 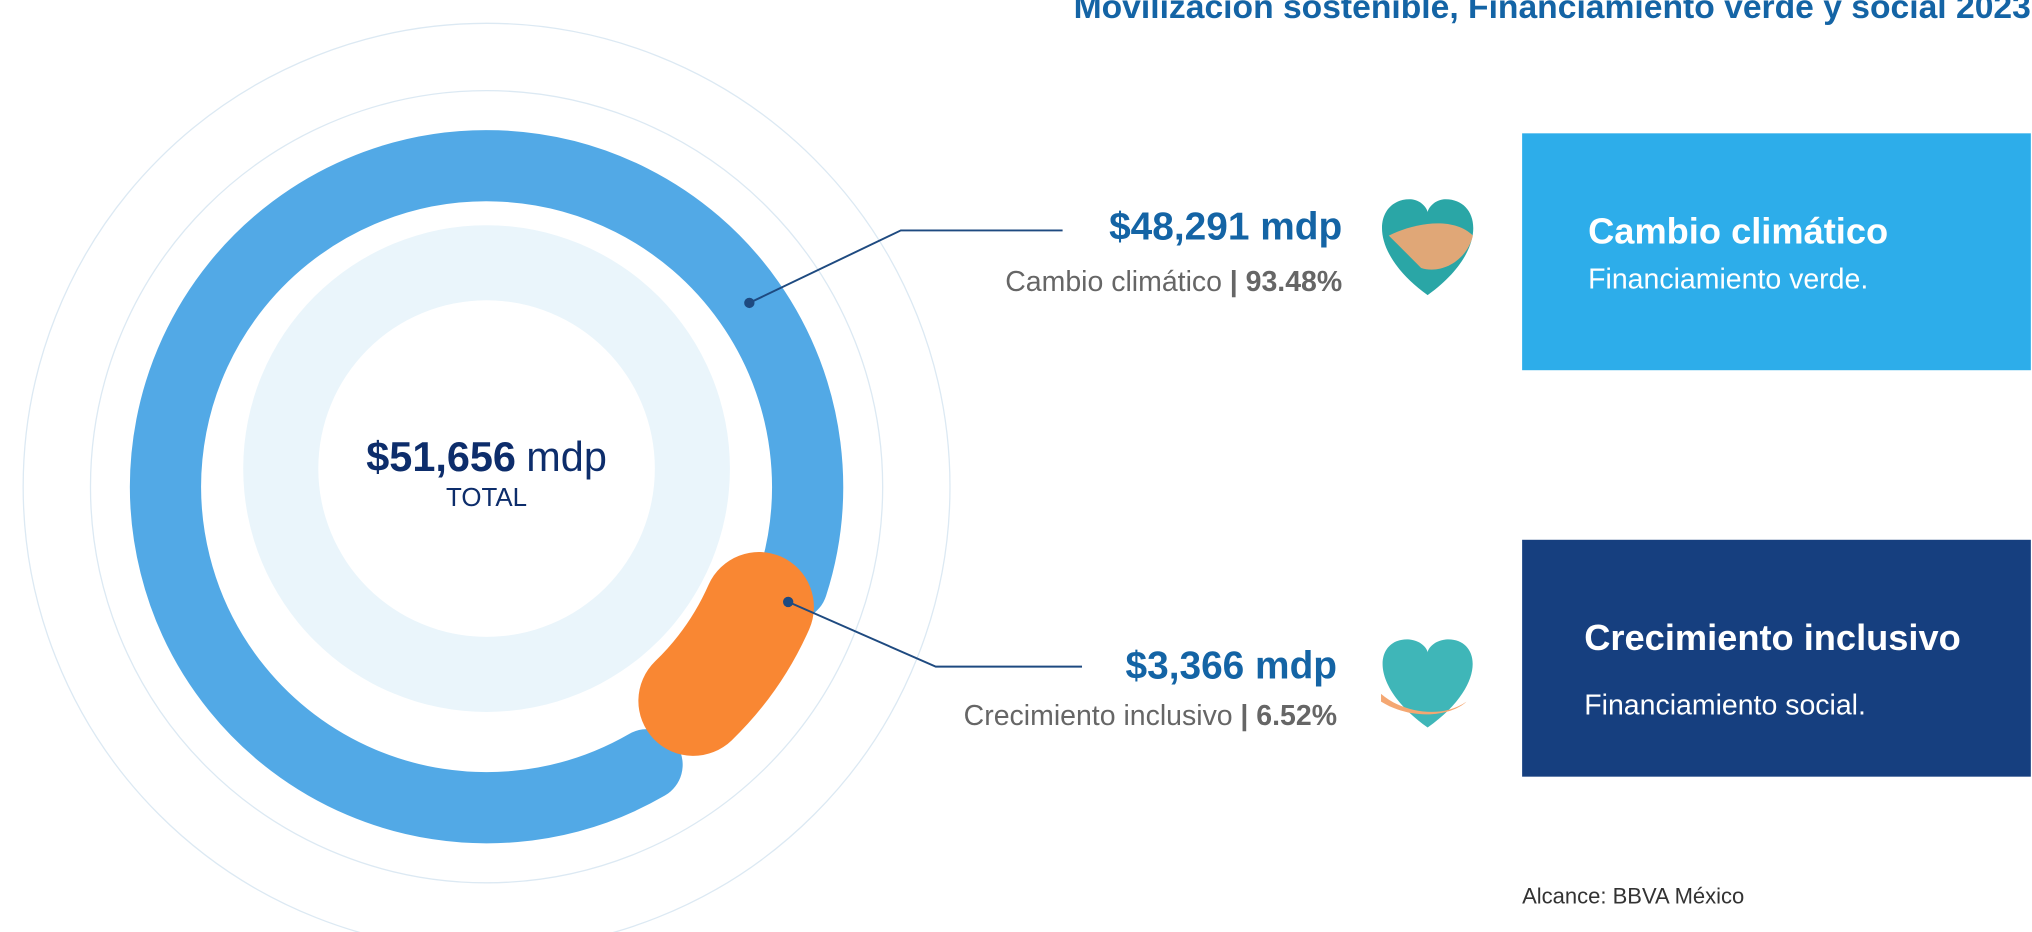 What do you see at coordinates (1098, 716) in the screenshot?
I see `category-name: Crecimiento inclusivo` at bounding box center [1098, 716].